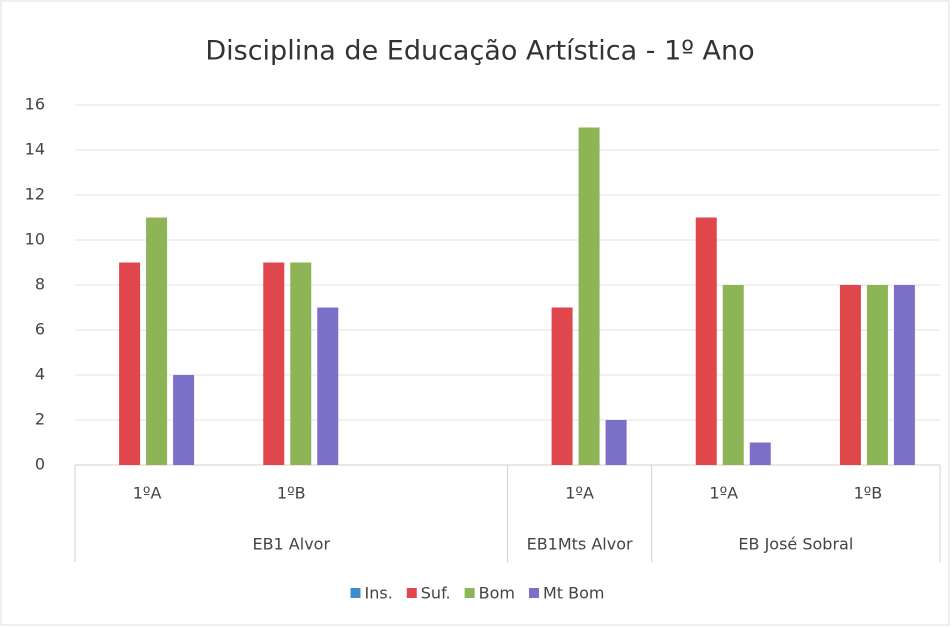 The height and width of the screenshot is (628, 952). I want to click on y-tick-label: 8, so click(40, 284).